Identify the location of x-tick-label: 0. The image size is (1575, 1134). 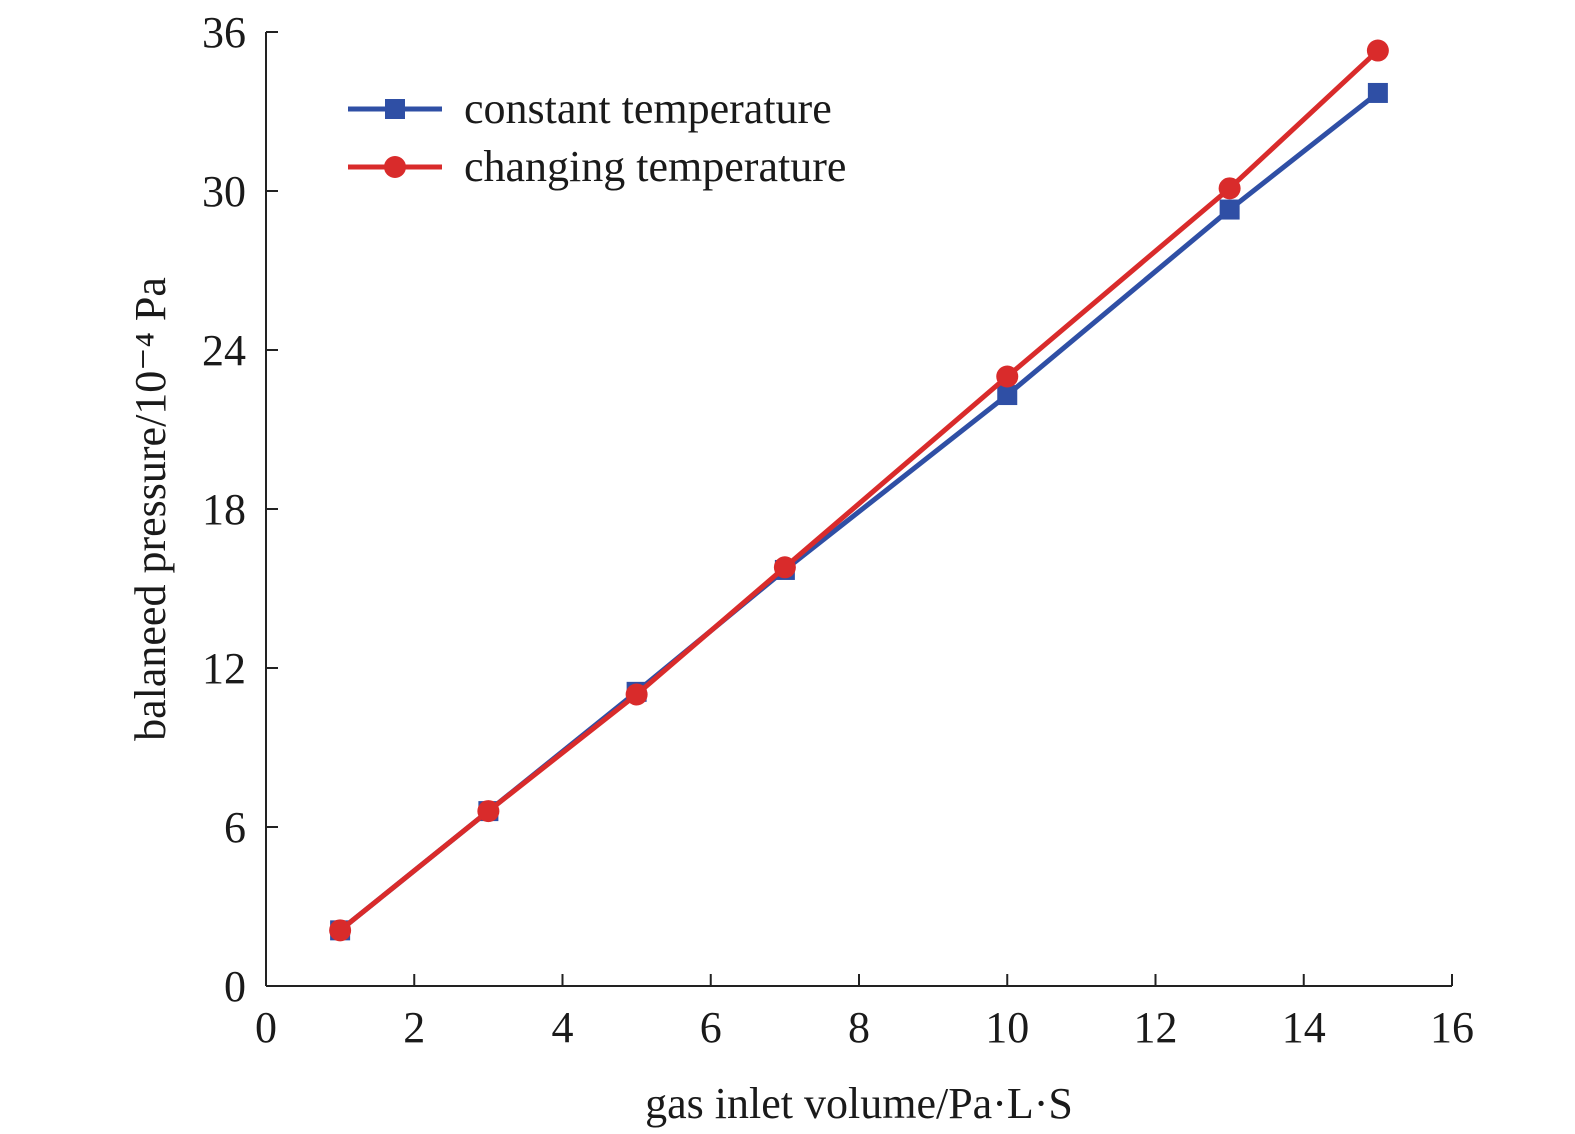
(266, 1027).